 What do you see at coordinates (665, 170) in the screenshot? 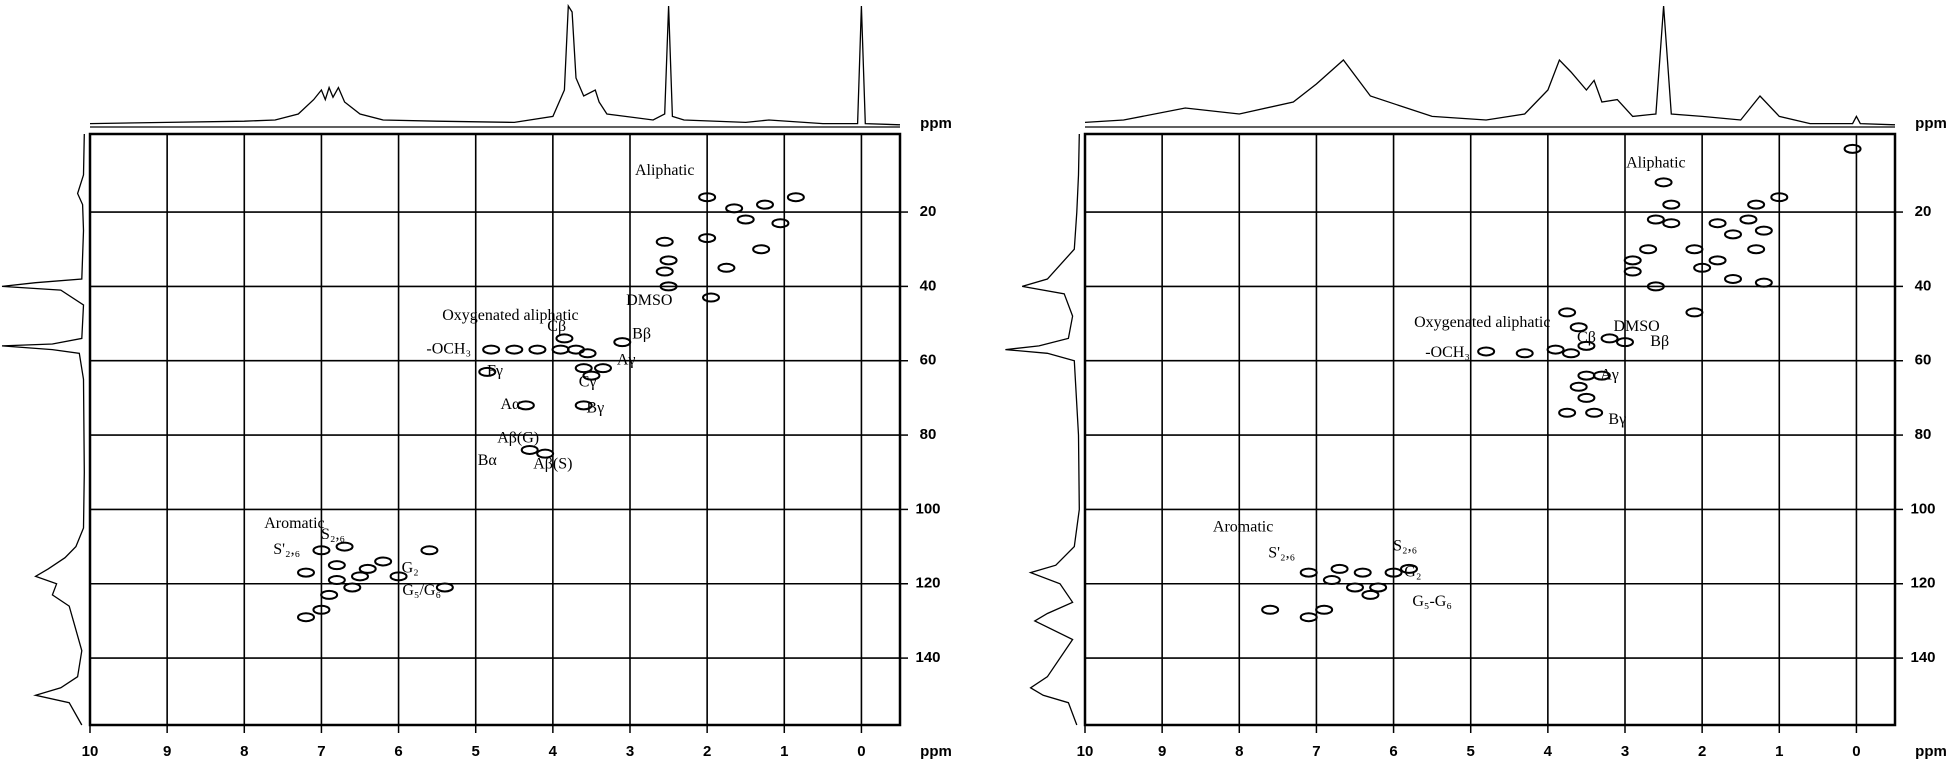
I see `peak-label: Aliphatic` at bounding box center [665, 170].